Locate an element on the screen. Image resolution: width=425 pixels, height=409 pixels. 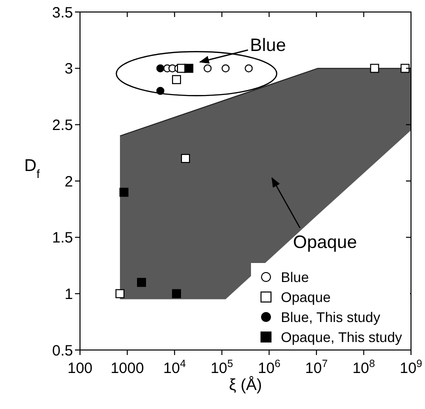
x-tick-label: 10$^{9}$ is located at coordinates (411, 367).